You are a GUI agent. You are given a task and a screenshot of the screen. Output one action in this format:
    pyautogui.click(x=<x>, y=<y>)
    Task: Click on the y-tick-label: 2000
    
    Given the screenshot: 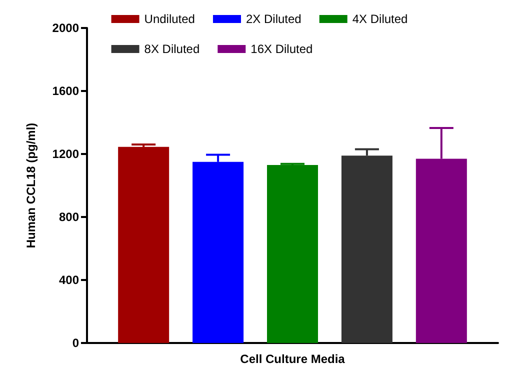 What is the action you would take?
    pyautogui.click(x=66, y=28)
    